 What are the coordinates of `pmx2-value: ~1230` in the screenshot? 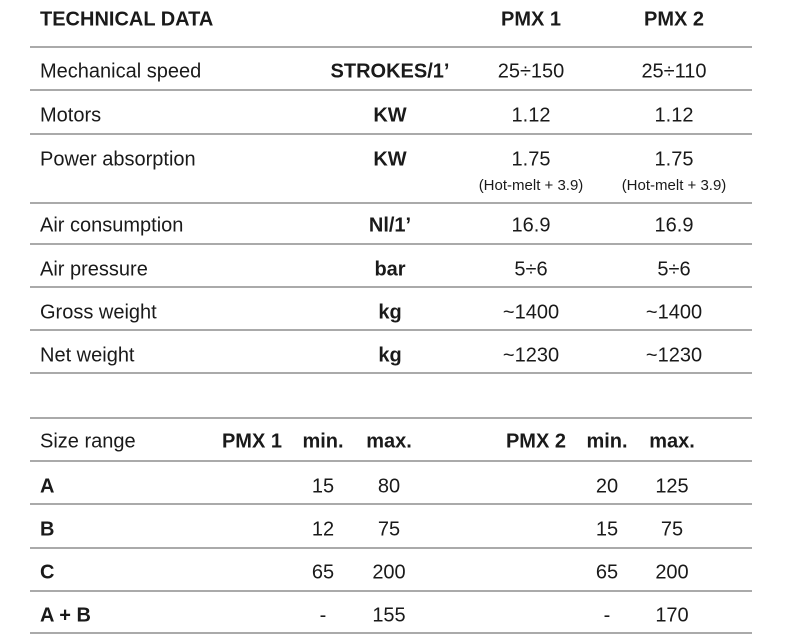 It's located at (674, 355).